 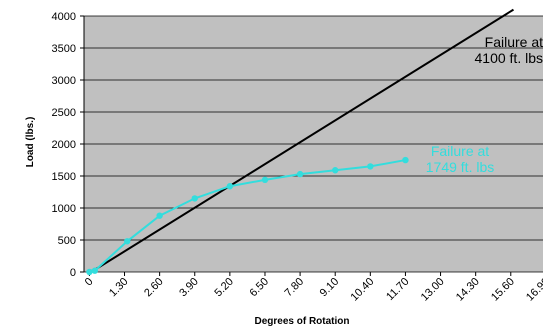 What do you see at coordinates (64, 145) in the screenshot?
I see `y-tick-label: 2000` at bounding box center [64, 145].